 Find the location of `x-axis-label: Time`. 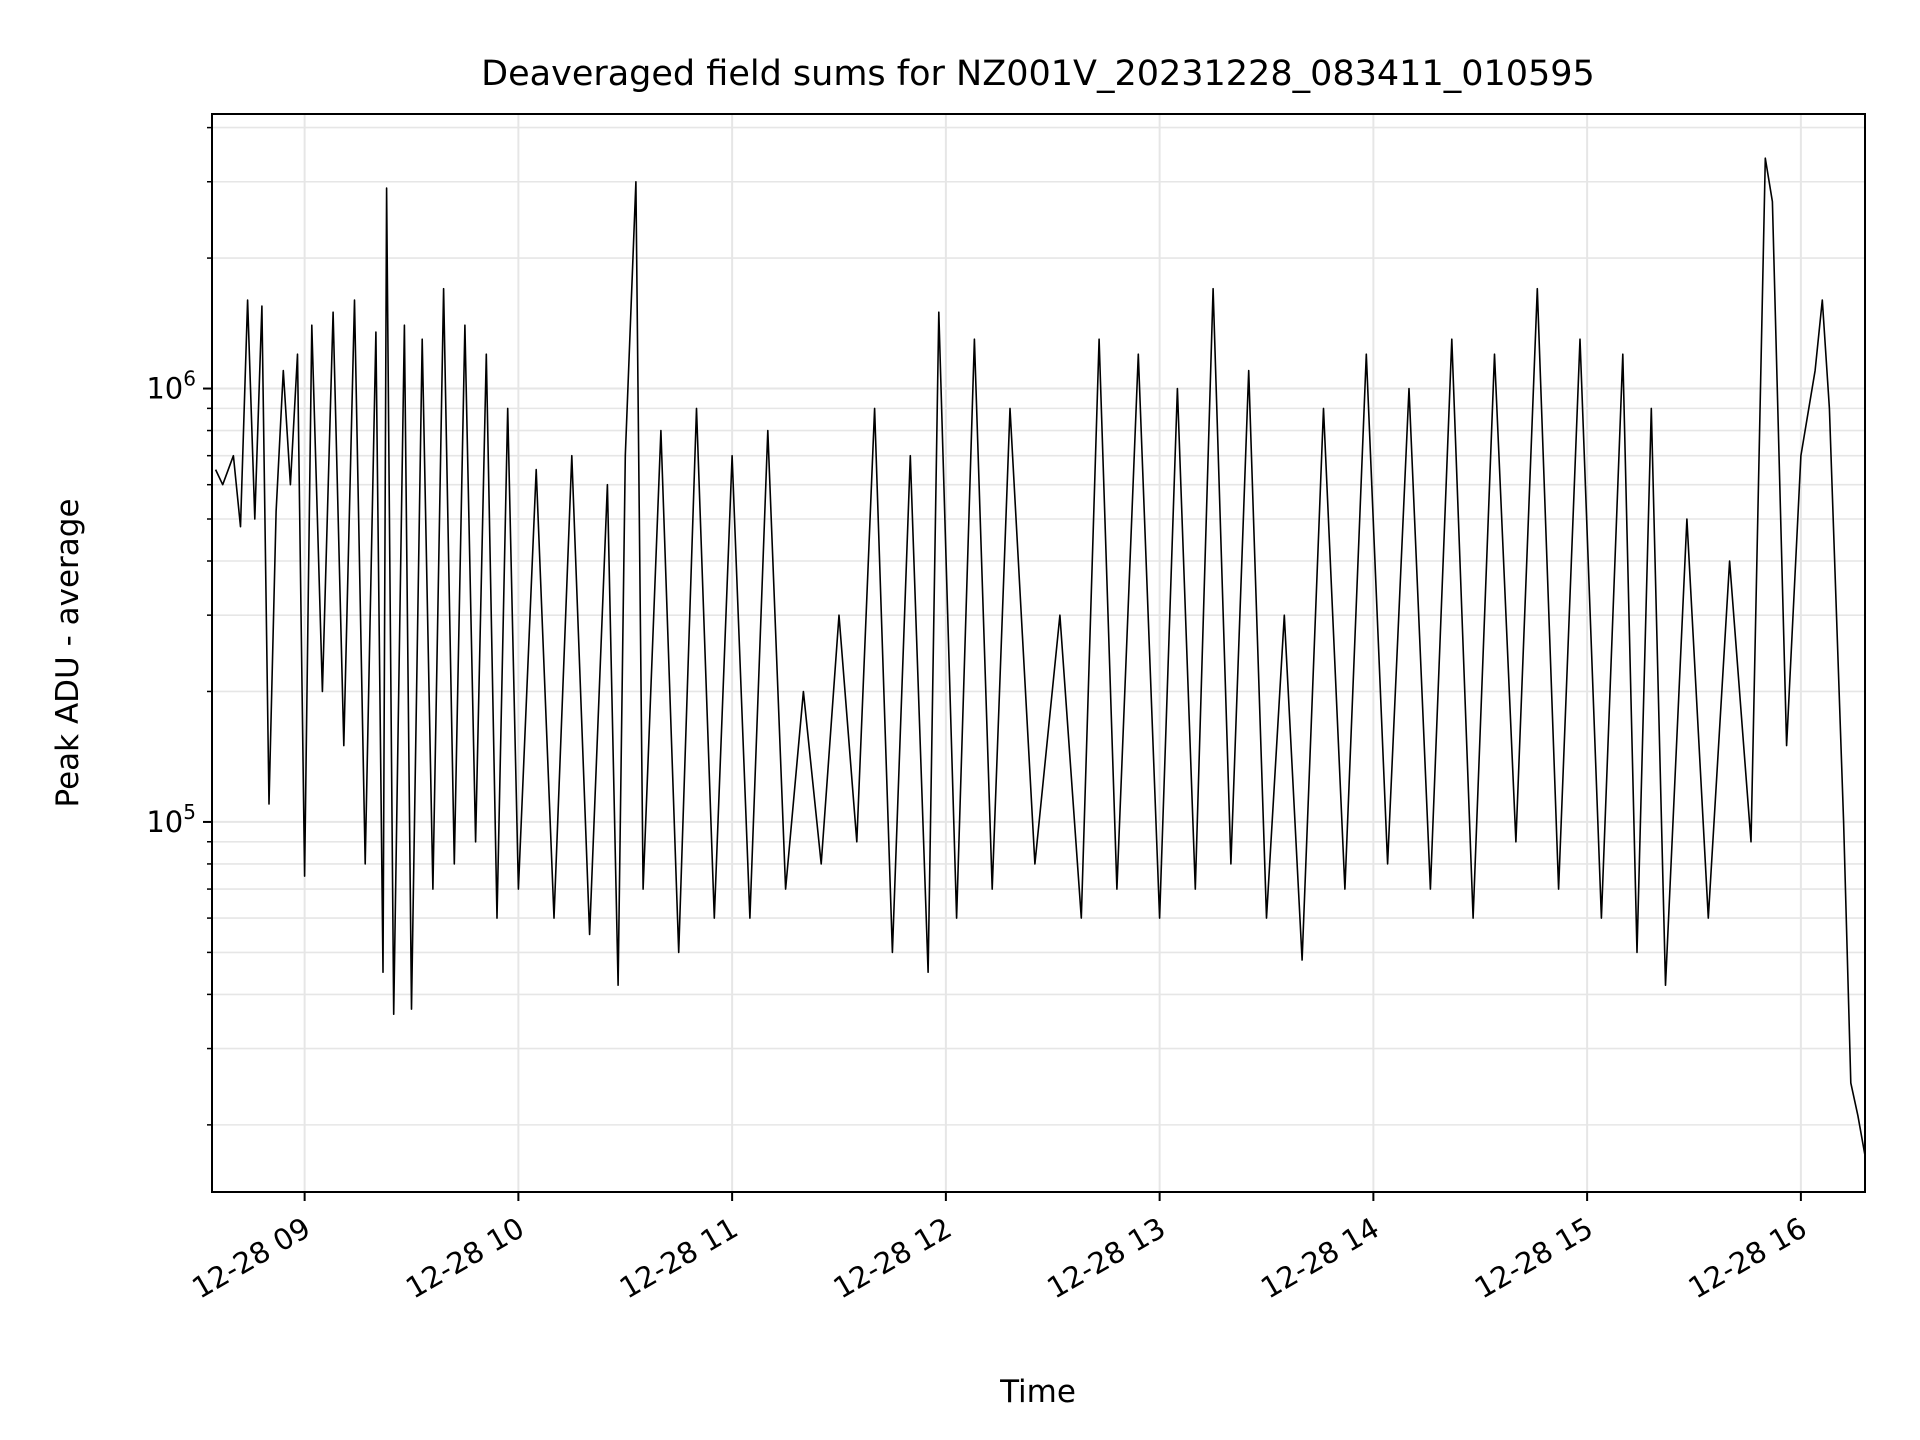

x-axis-label: Time is located at coordinates (1037, 1392).